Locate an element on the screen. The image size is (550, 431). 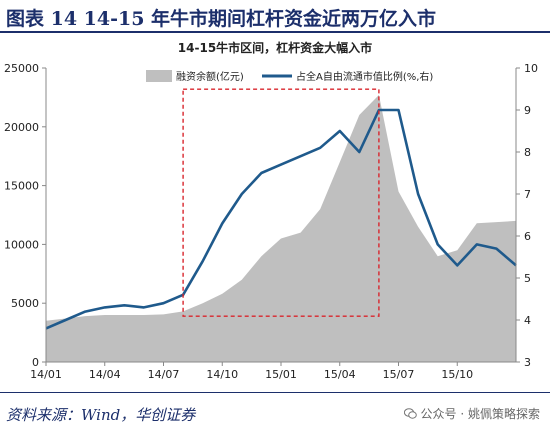
x-tick-label: 14/04 is located at coordinates (105, 374).